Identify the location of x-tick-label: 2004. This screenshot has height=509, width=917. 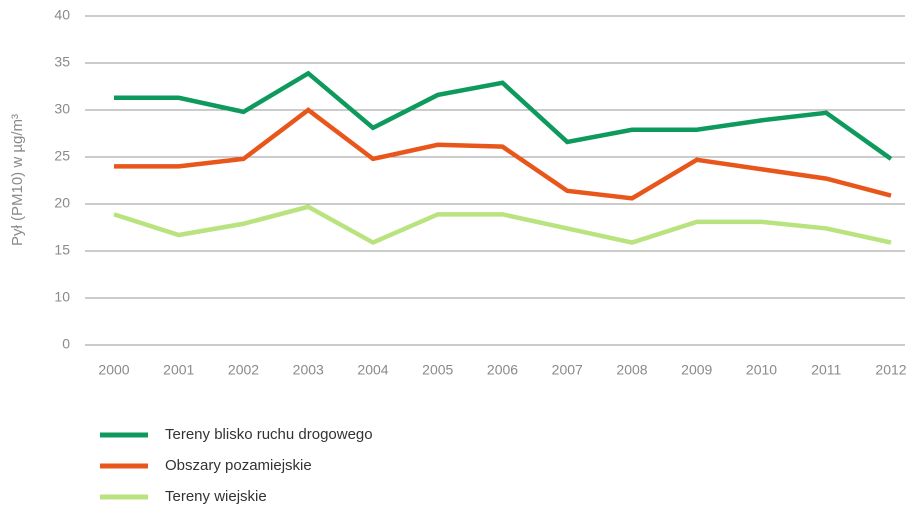
(372, 370).